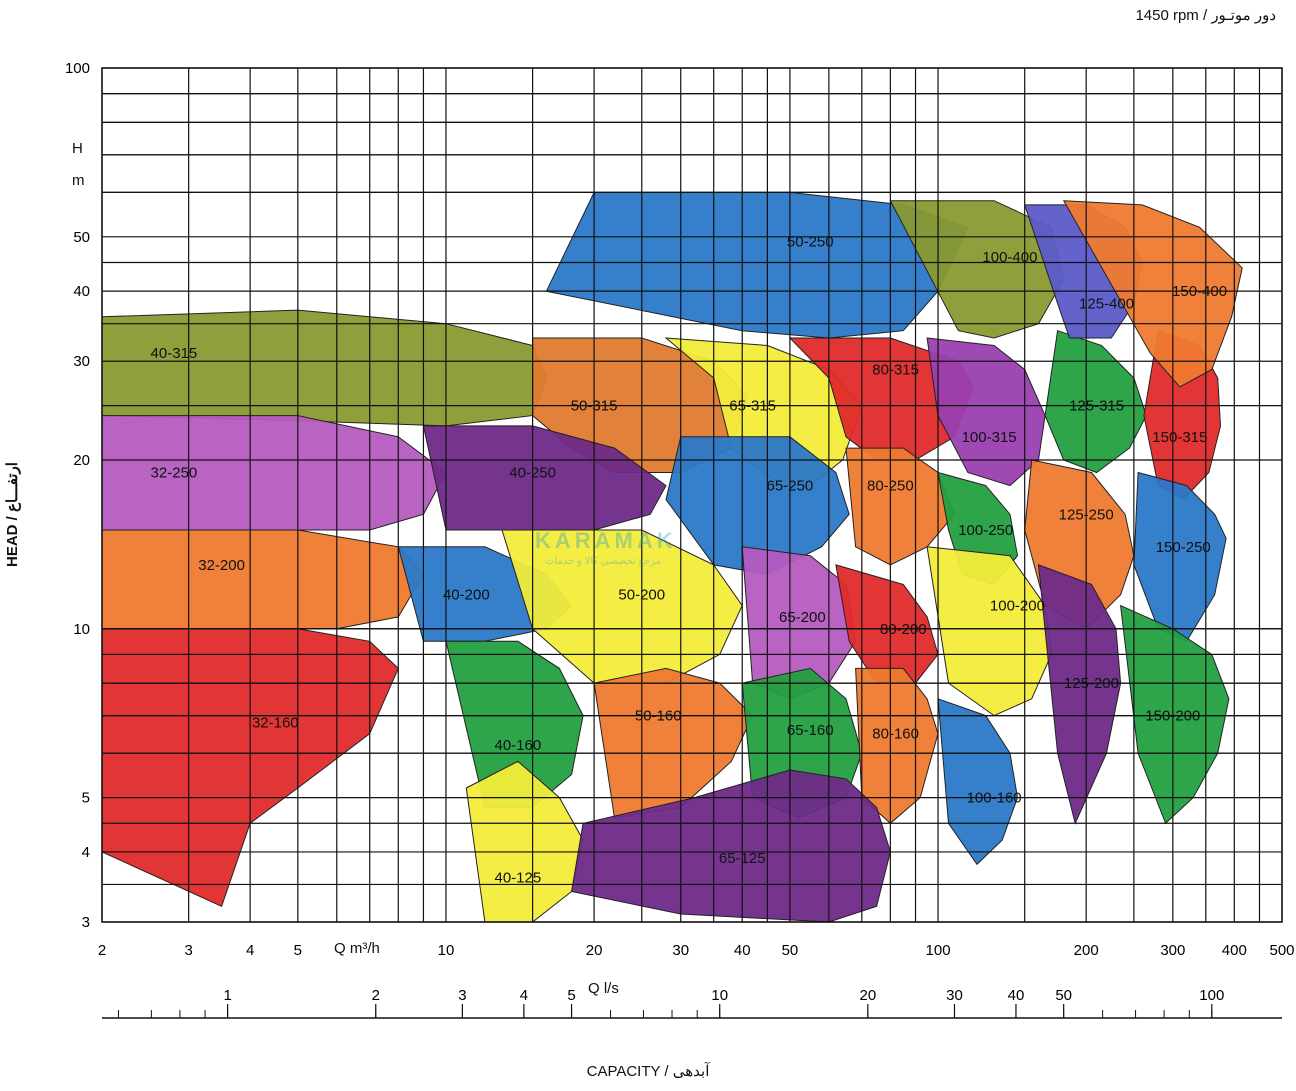 This screenshot has height=1091, width=1296. What do you see at coordinates (524, 995) in the screenshot?
I see `ls-tick-4: 4` at bounding box center [524, 995].